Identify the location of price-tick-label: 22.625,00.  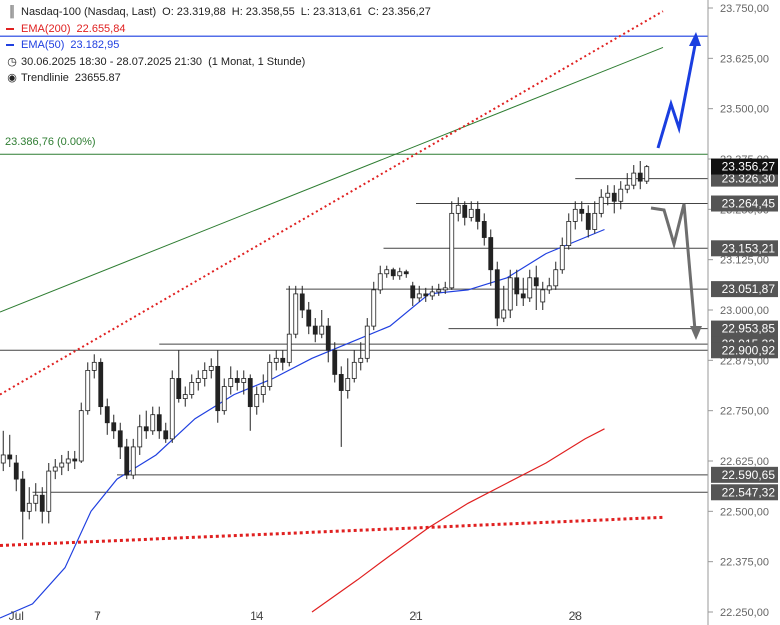
(744, 462).